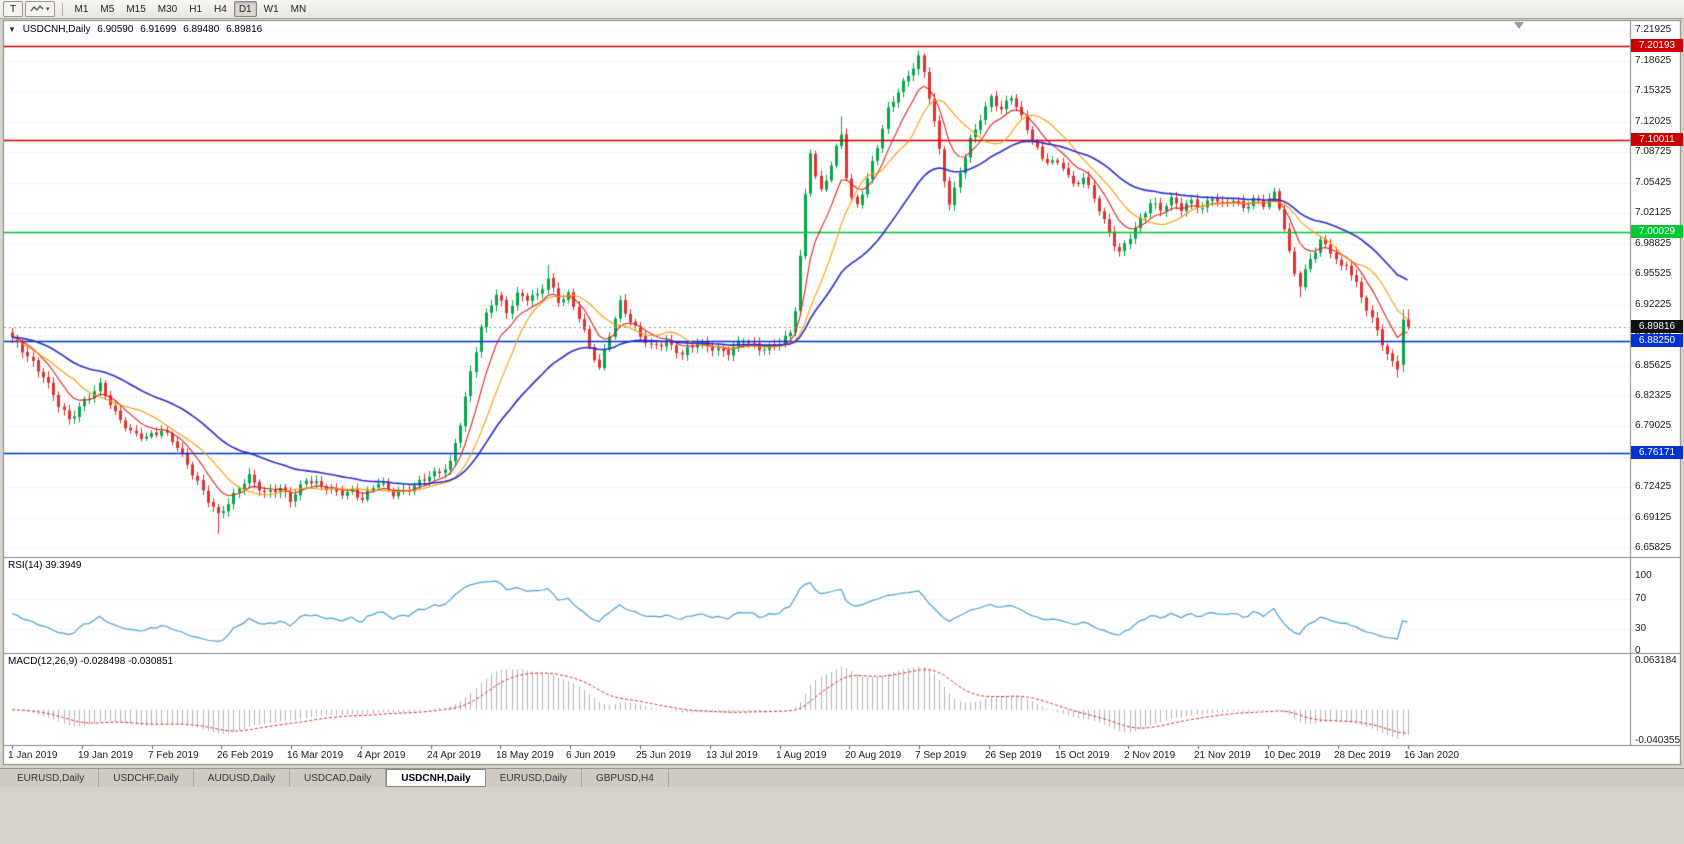  I want to click on price-axis-label: 7.02125, so click(1653, 212).